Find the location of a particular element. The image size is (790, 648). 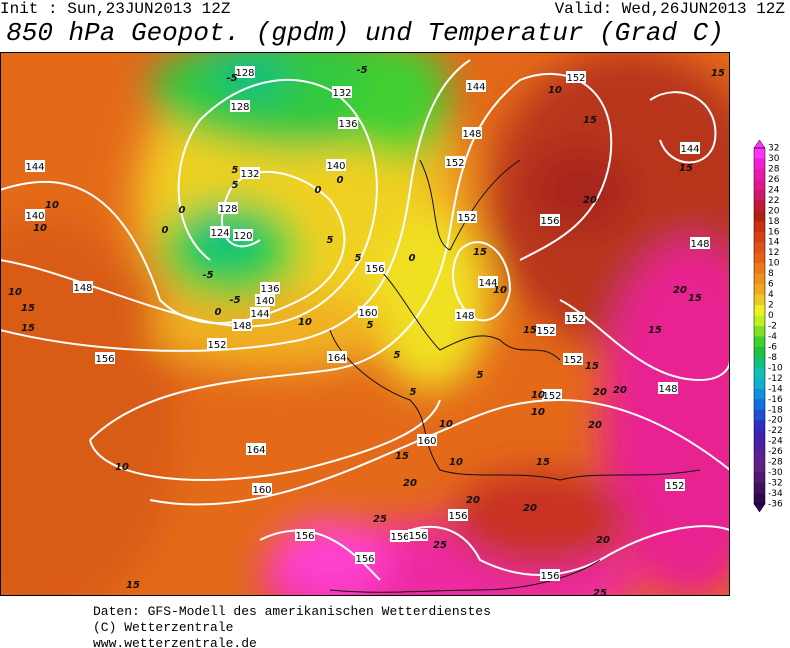

colorbar-label: -28 is located at coordinates (775, 463).